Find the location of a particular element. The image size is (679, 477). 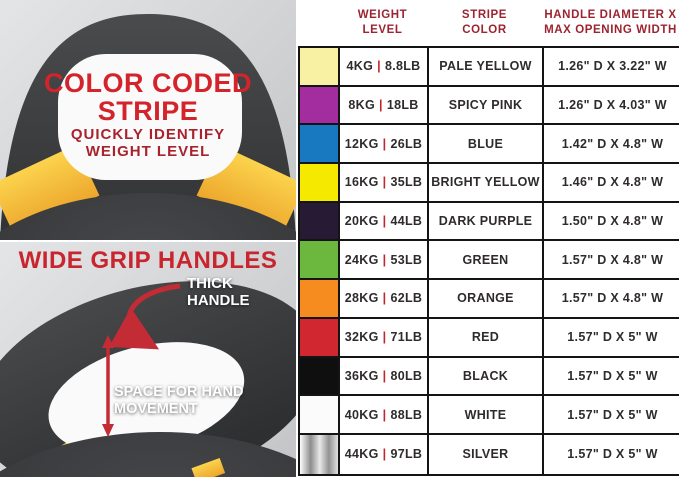

weight-level-cell: 20KG | 44LB is located at coordinates (384, 222).